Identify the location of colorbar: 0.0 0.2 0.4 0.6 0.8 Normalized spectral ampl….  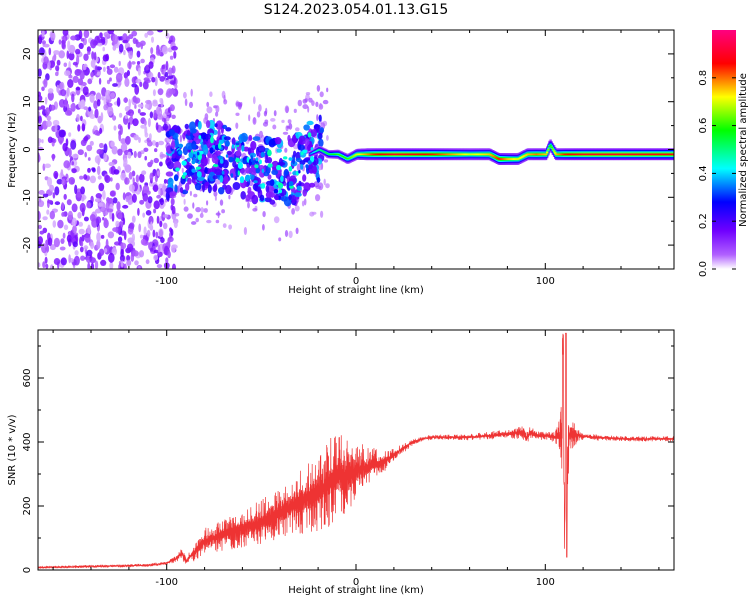
(723, 153).